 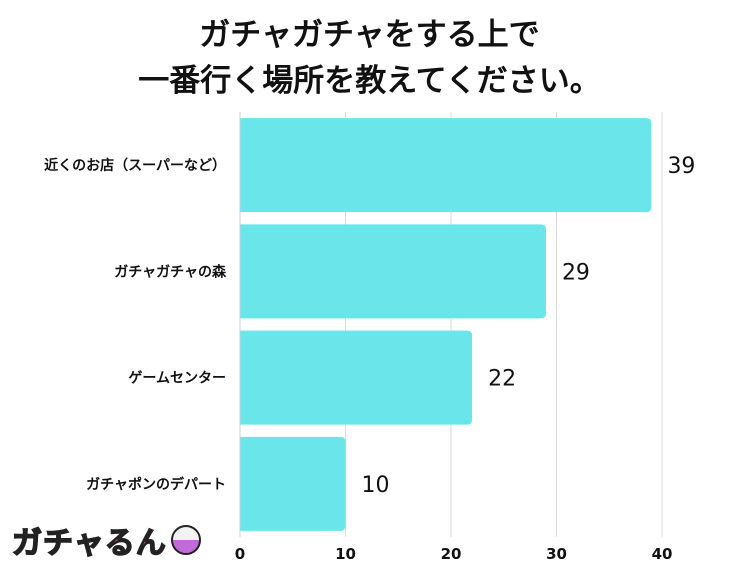 I want to click on x-tick-label-2: 20, so click(x=451, y=554).